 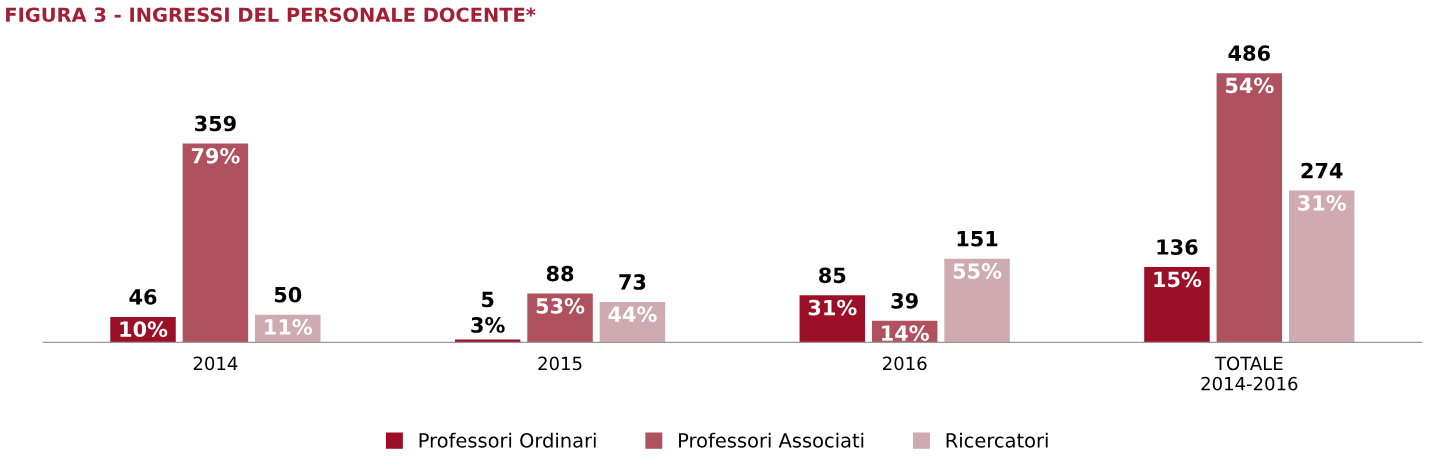 I want to click on data-label: 73, so click(x=632, y=282).